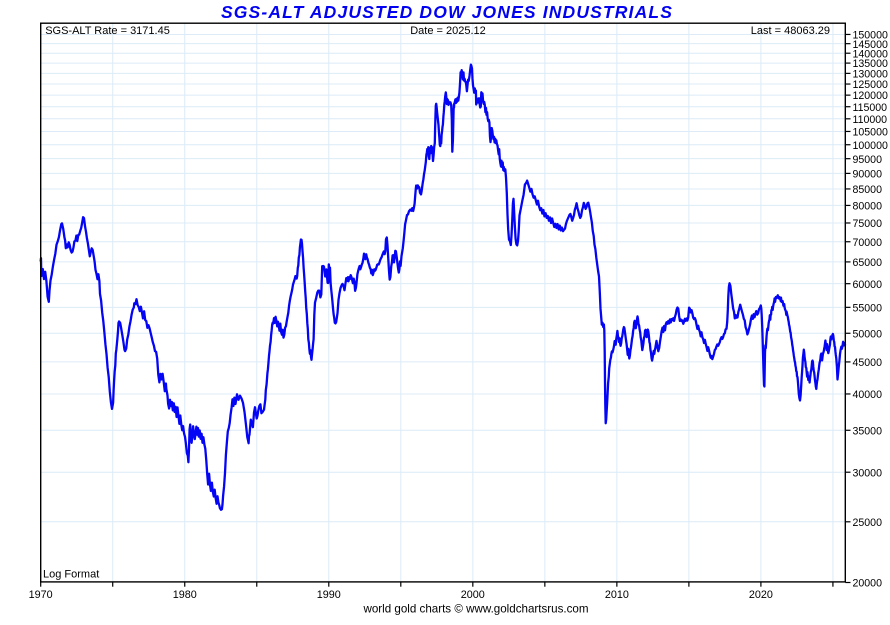  What do you see at coordinates (870, 74) in the screenshot?
I see `svg-text: 130000` at bounding box center [870, 74].